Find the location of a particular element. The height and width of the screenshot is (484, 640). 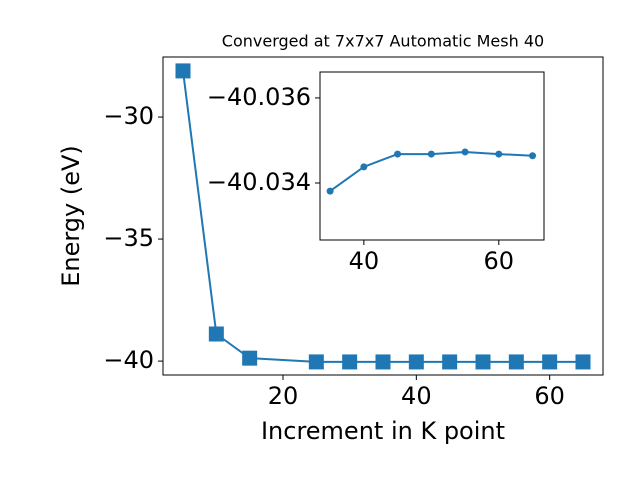

x-tick-label: 20 is located at coordinates (283, 396).